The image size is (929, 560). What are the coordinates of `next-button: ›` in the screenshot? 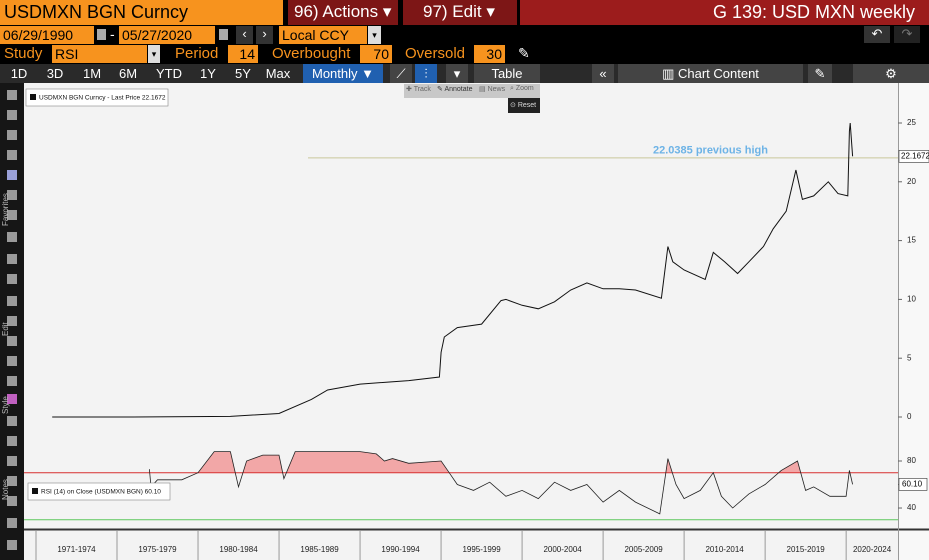 It's located at (264, 35).